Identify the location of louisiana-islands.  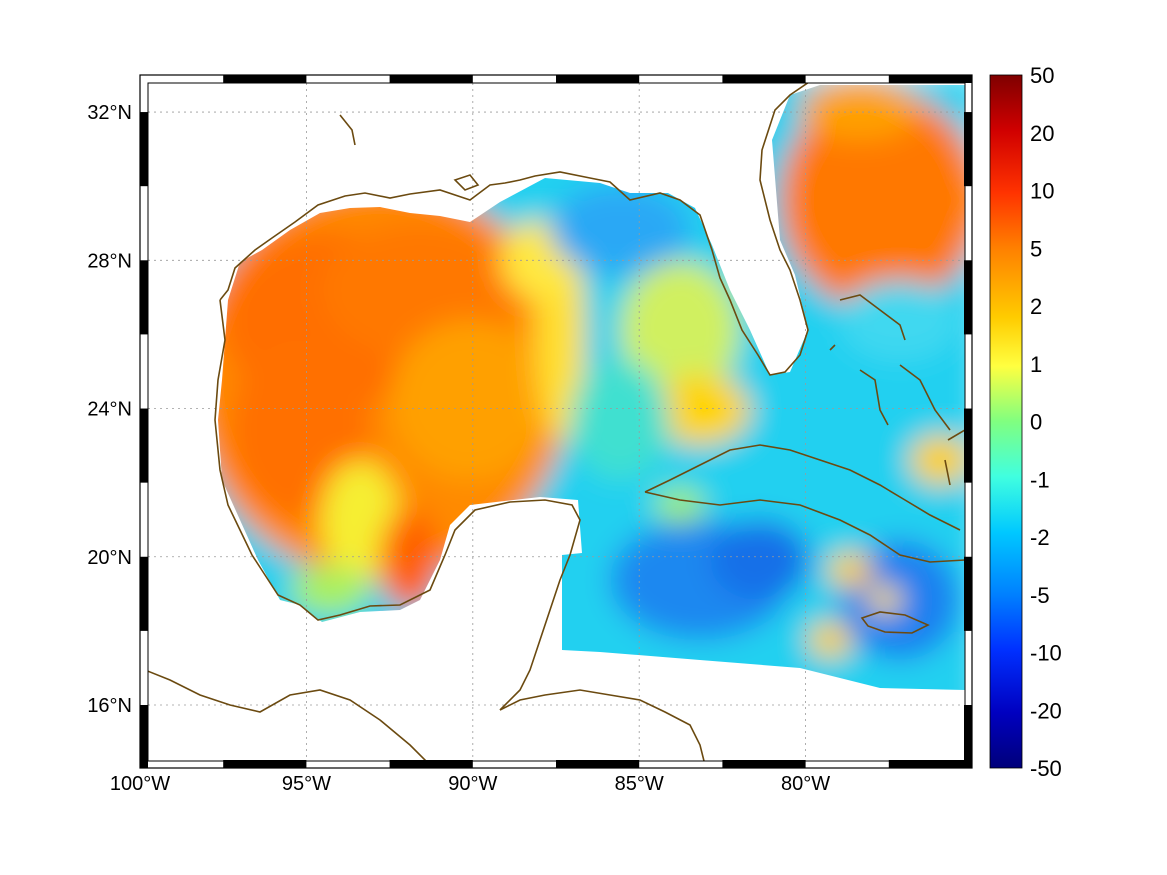
(409, 152).